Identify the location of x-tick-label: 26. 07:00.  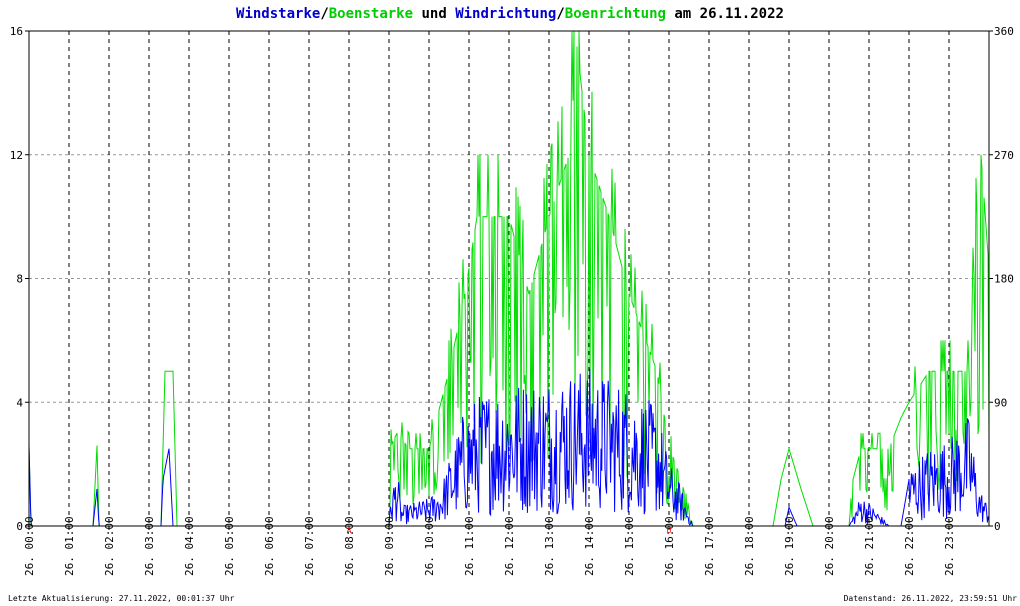
(309, 546).